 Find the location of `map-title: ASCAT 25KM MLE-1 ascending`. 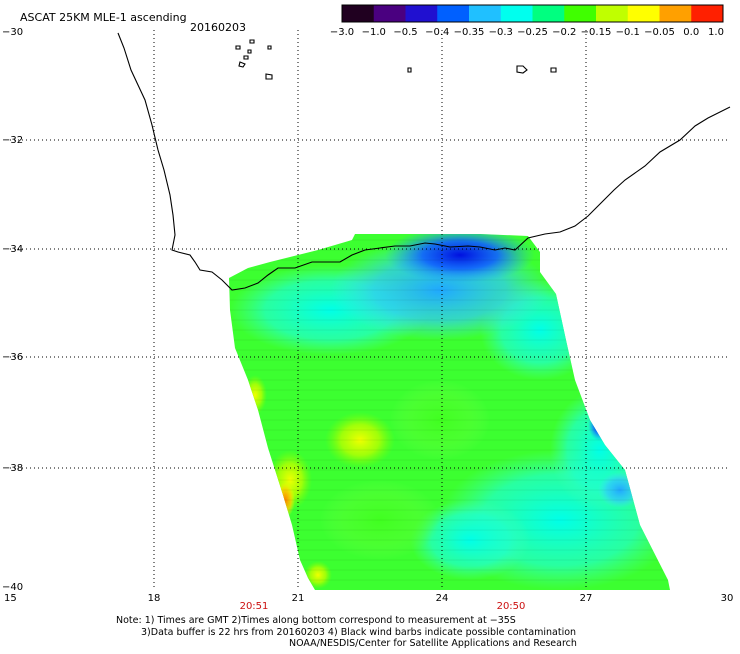

map-title: ASCAT 25KM MLE-1 ascending is located at coordinates (103, 17).